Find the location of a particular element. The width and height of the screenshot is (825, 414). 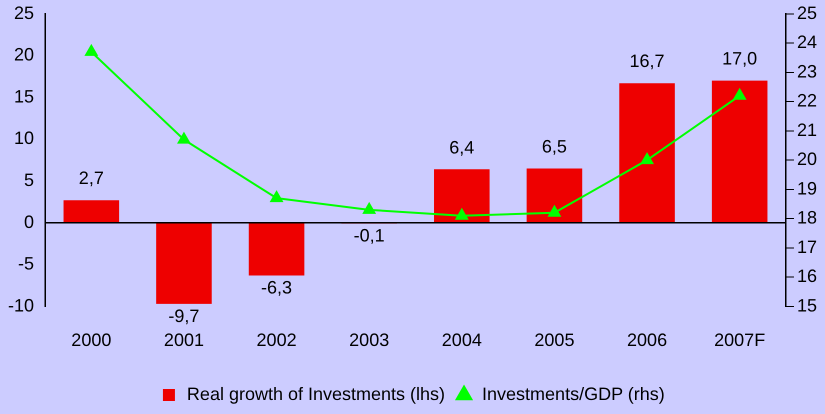

x-tick-label: 2001 is located at coordinates (184, 340).